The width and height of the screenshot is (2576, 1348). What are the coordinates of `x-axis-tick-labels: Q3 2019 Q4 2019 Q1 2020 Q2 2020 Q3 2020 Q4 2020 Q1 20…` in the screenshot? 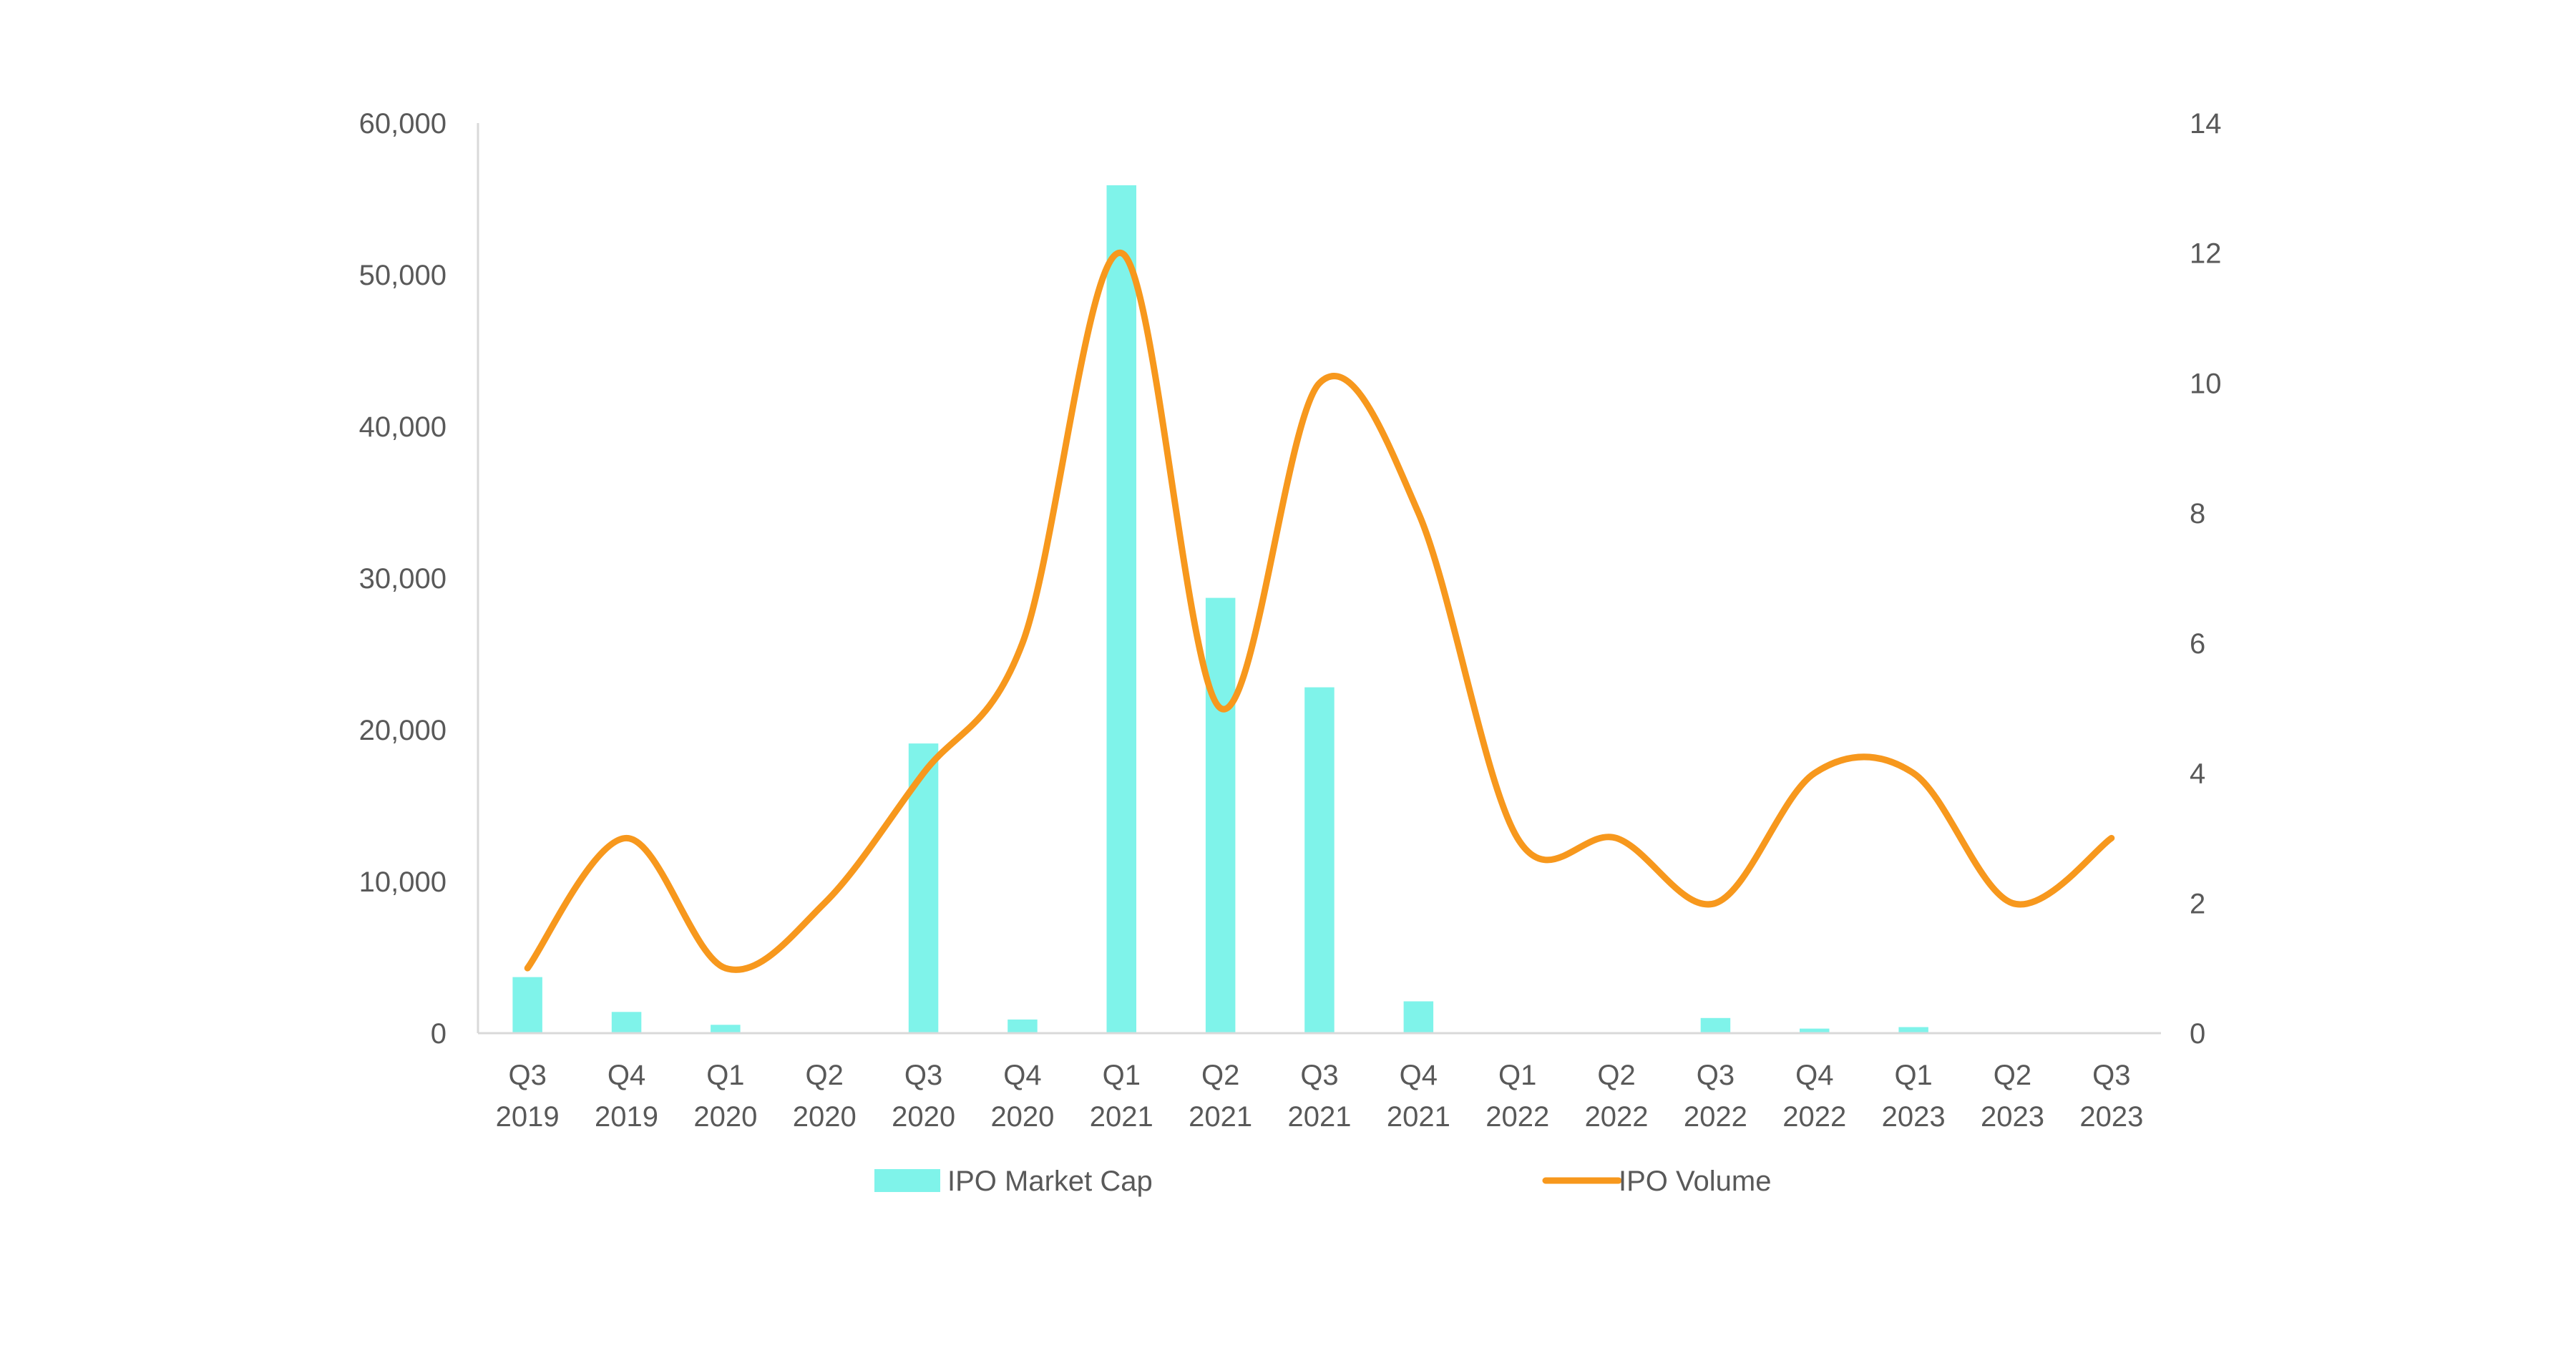 It's located at (1320, 1096).